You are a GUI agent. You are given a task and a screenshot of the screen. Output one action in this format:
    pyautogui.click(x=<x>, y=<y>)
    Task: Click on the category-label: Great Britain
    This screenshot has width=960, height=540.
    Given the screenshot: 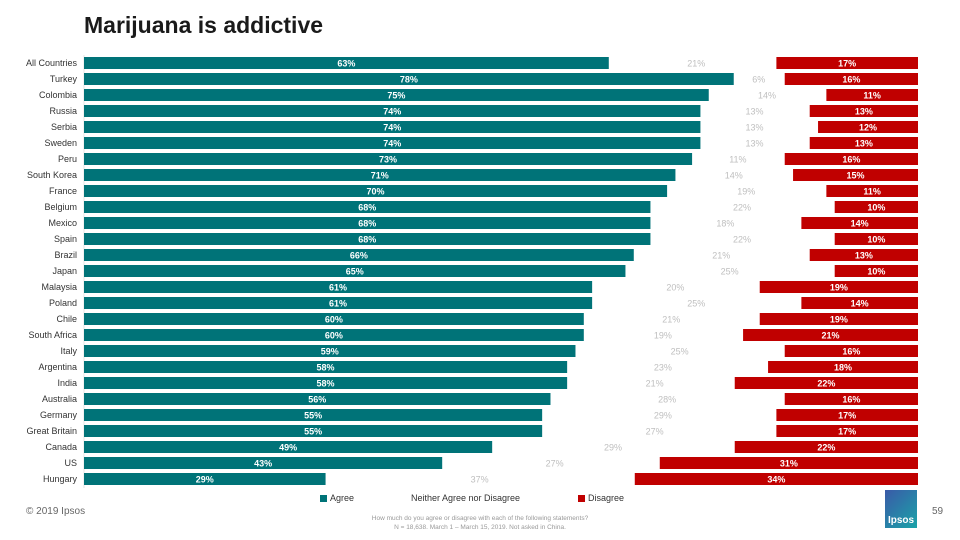 What is the action you would take?
    pyautogui.click(x=51, y=431)
    